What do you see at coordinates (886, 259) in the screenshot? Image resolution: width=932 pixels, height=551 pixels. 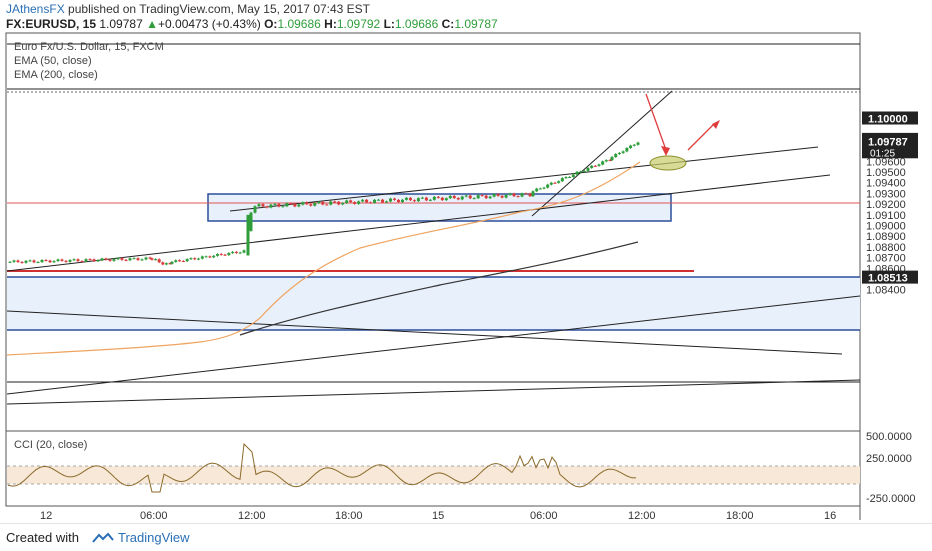 I see `price-tick-label: 1.08700` at bounding box center [886, 259].